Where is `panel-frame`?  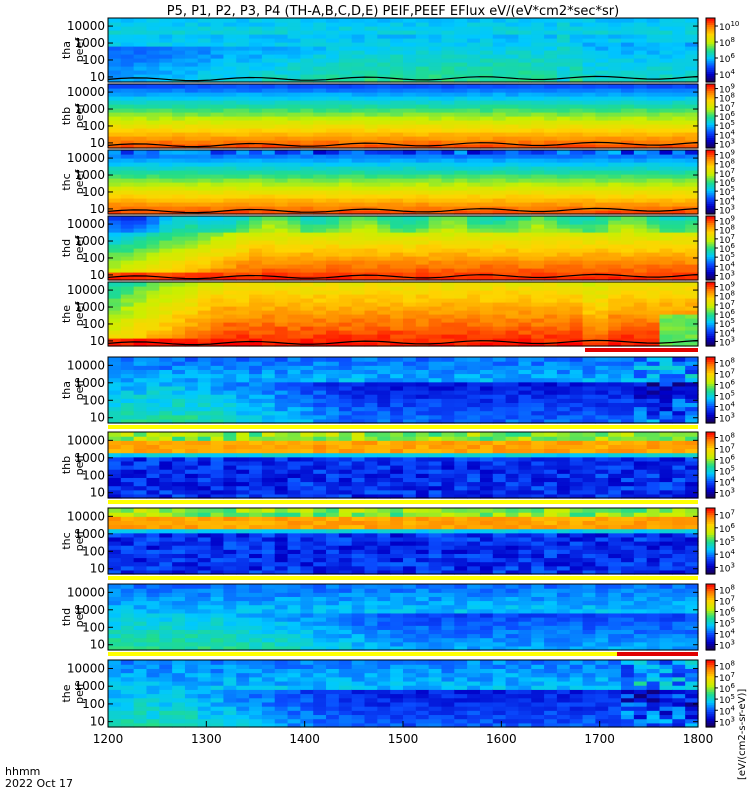
panel-frame is located at coordinates (403, 248).